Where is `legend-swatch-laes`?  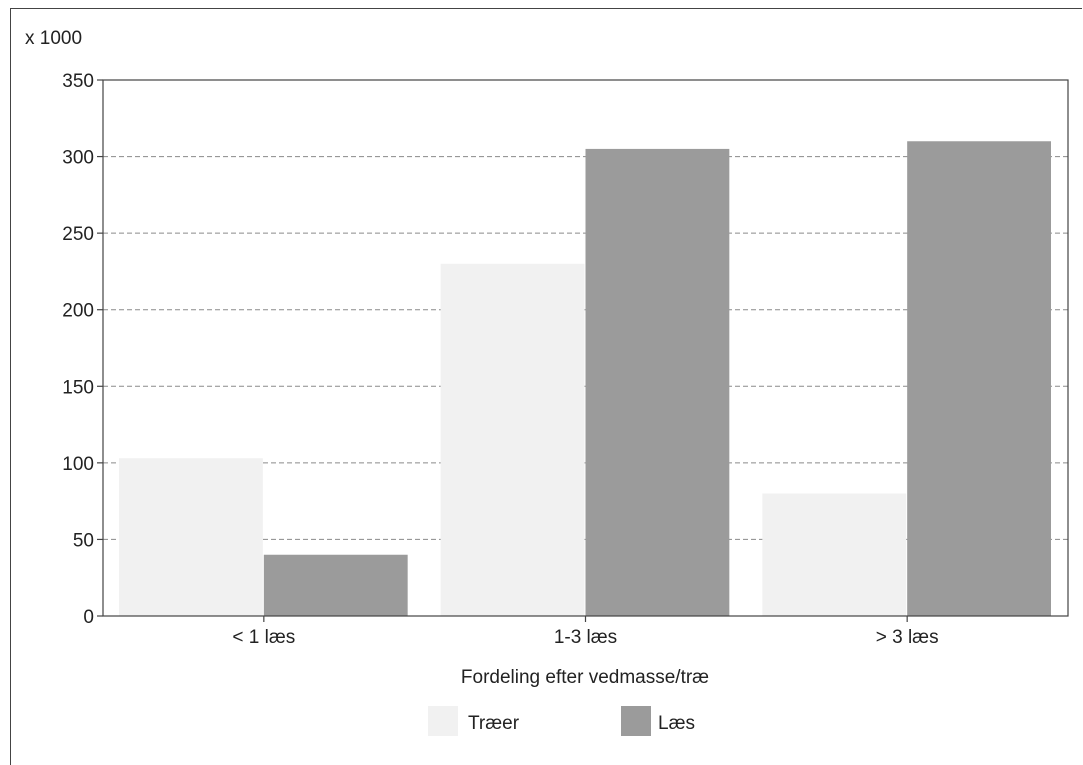
legend-swatch-laes is located at coordinates (636, 721).